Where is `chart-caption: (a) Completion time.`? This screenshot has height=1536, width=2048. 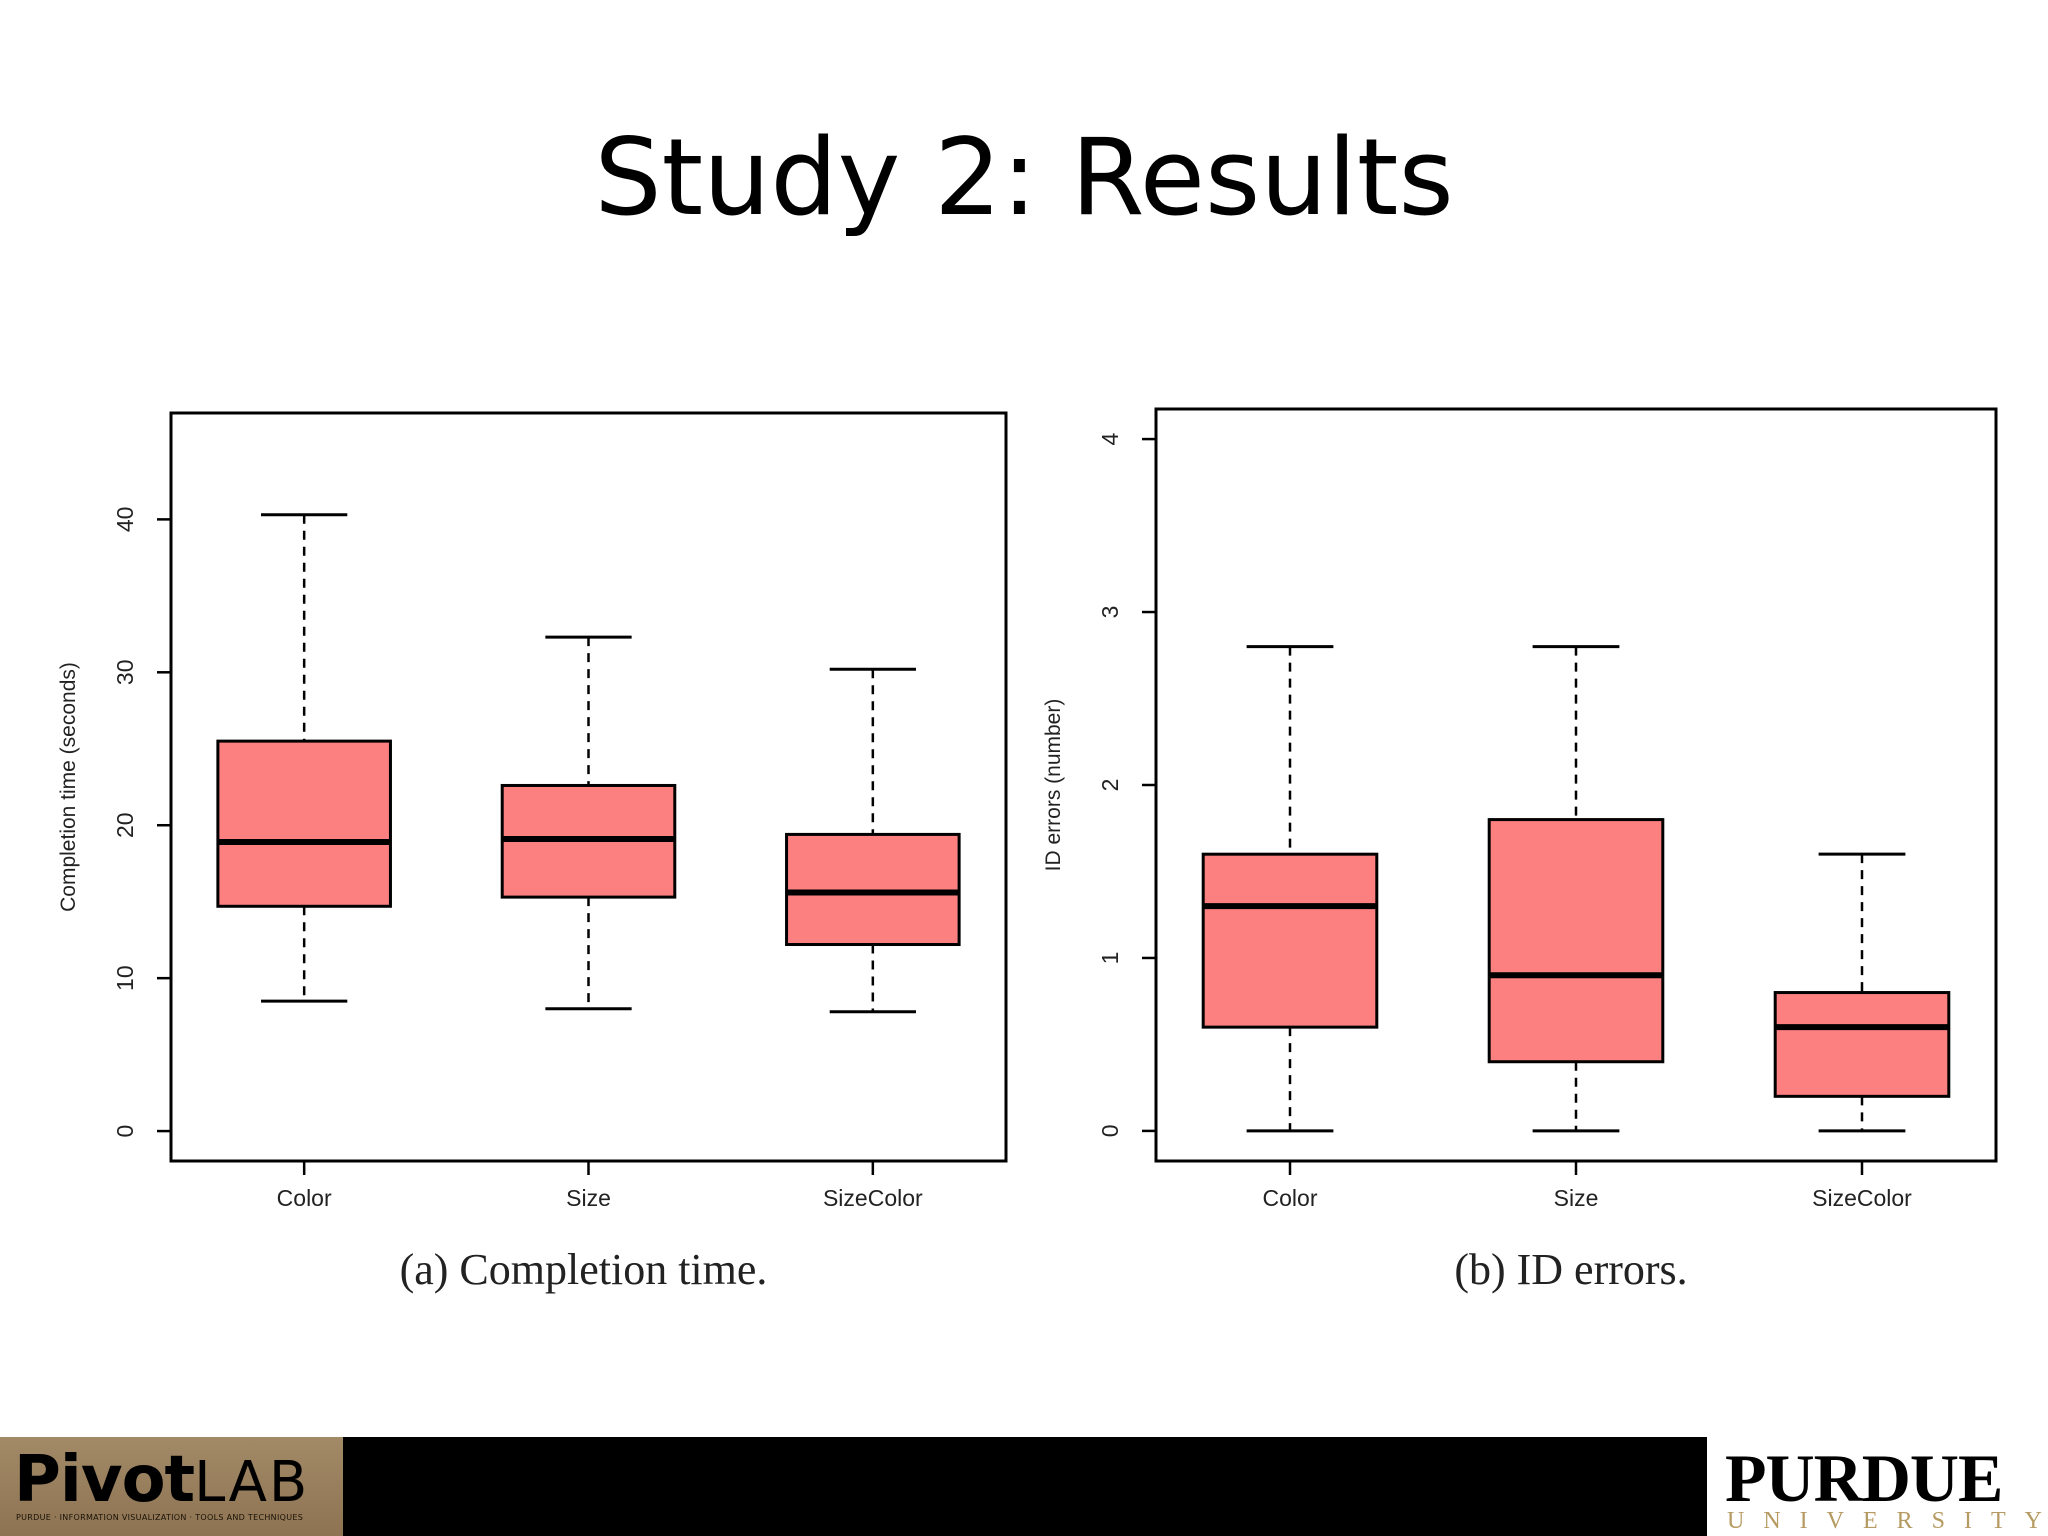
chart-caption: (a) Completion time. is located at coordinates (584, 1269).